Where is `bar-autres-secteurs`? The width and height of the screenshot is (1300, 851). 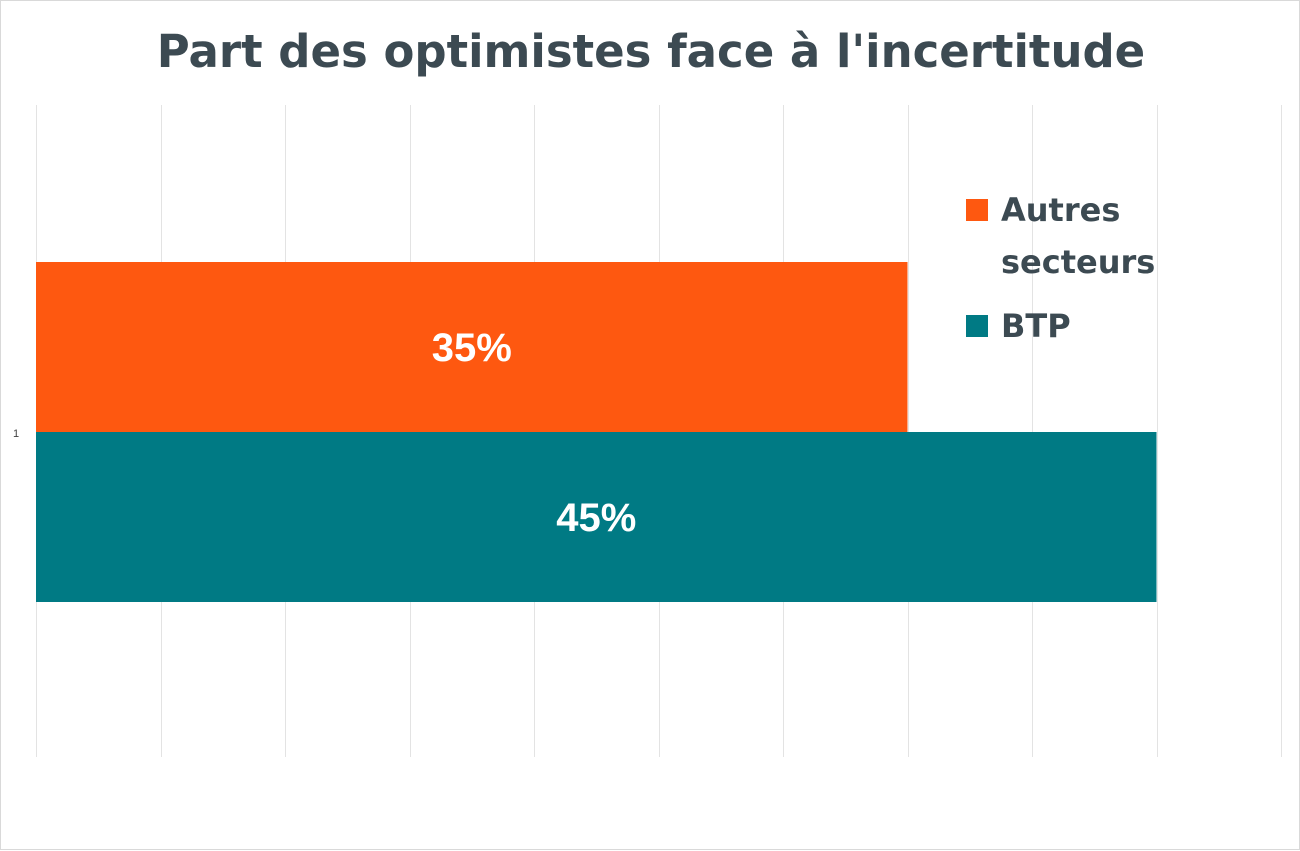
bar-autres-secteurs is located at coordinates (472, 347).